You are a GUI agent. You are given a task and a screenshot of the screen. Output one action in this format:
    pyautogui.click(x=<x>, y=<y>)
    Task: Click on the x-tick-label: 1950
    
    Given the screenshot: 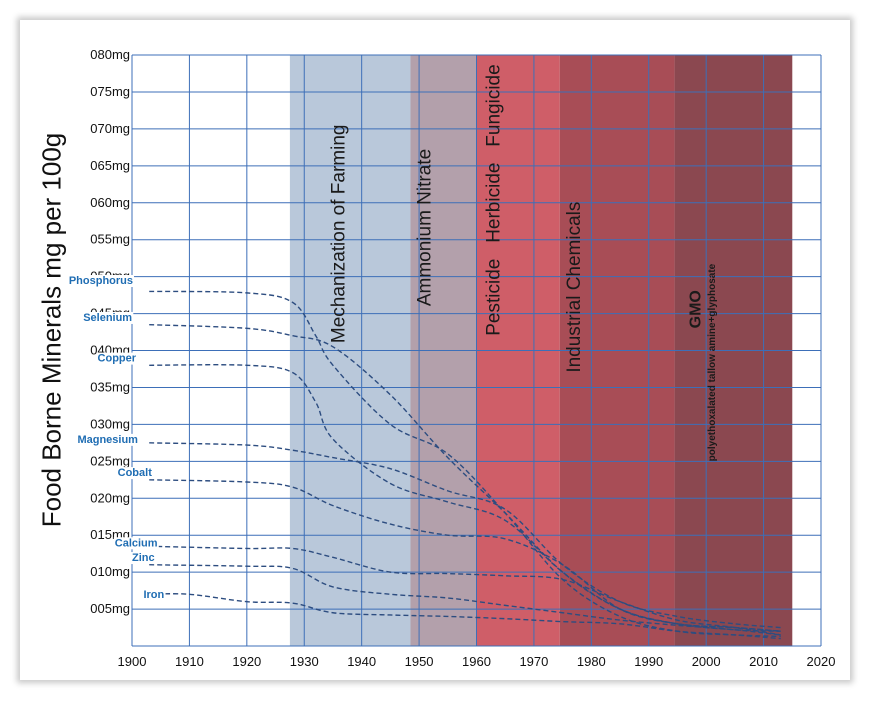 What is the action you would take?
    pyautogui.click(x=419, y=661)
    